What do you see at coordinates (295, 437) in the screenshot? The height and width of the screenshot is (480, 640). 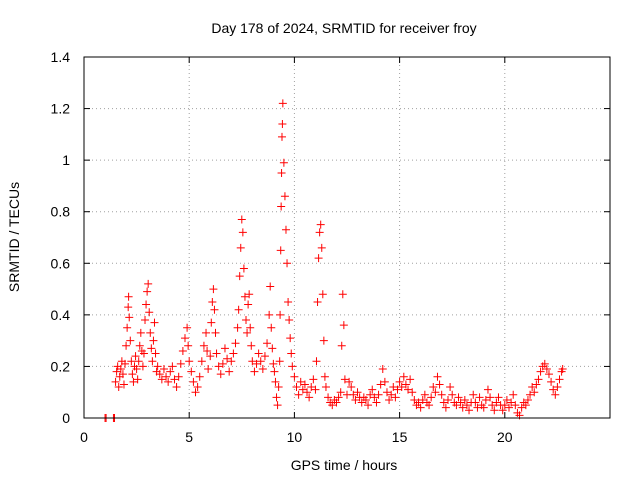 I see `x-tick-label: 10` at bounding box center [295, 437].